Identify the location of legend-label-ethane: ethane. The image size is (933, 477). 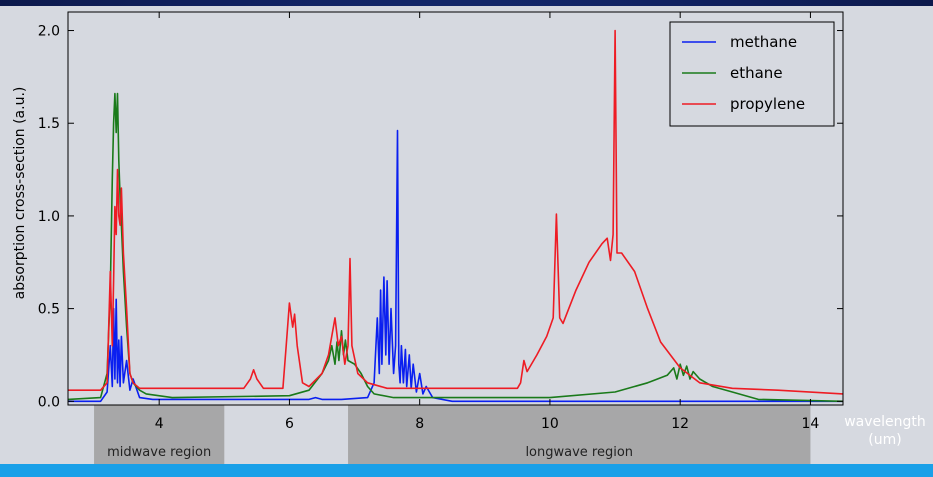
(756, 73).